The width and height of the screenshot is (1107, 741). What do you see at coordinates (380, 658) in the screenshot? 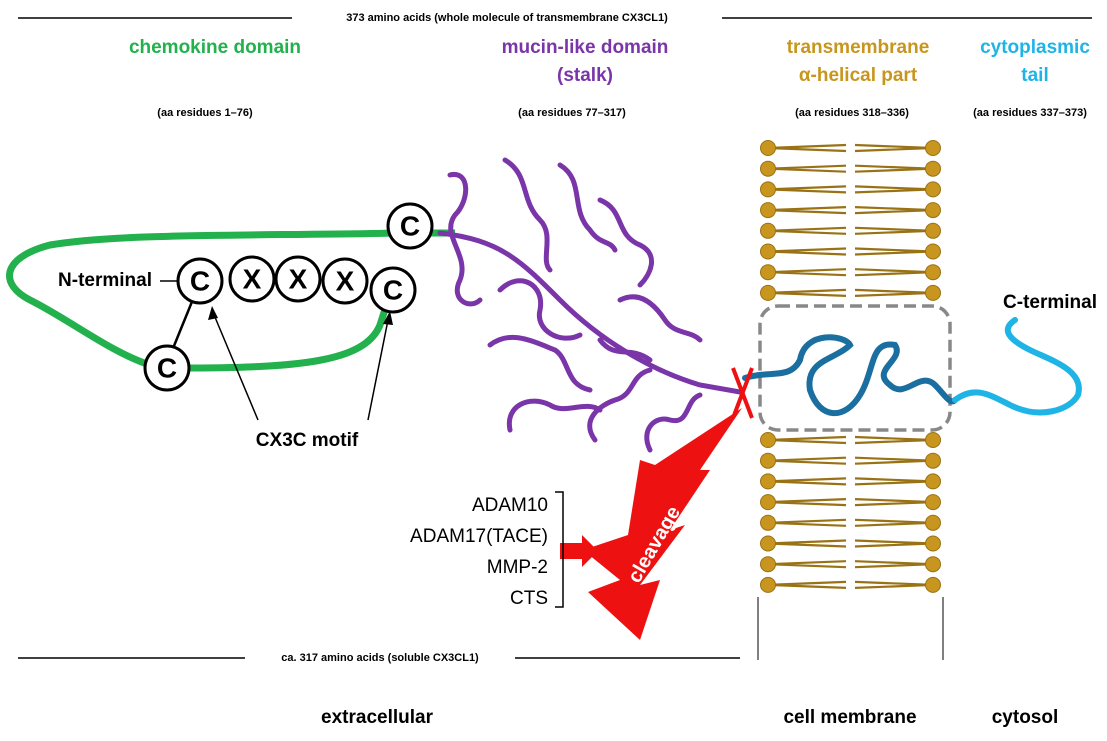
I see `span-label: ca. 317 amino acids (soluble CX3CL1)` at bounding box center [380, 658].